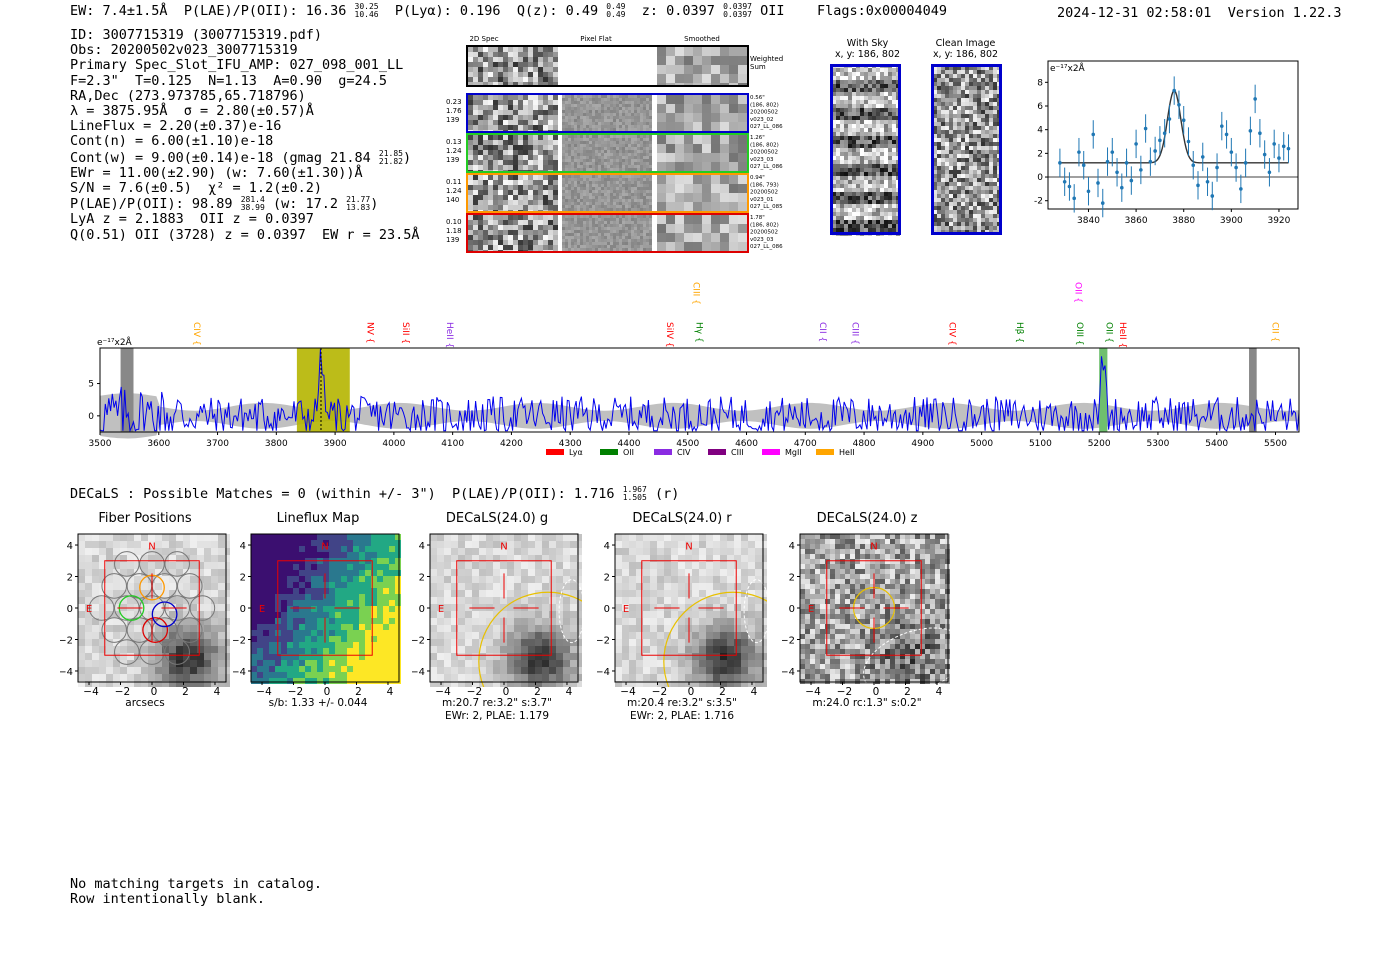  I want to click on cutout-left-label: 1.18, so click(454, 231).